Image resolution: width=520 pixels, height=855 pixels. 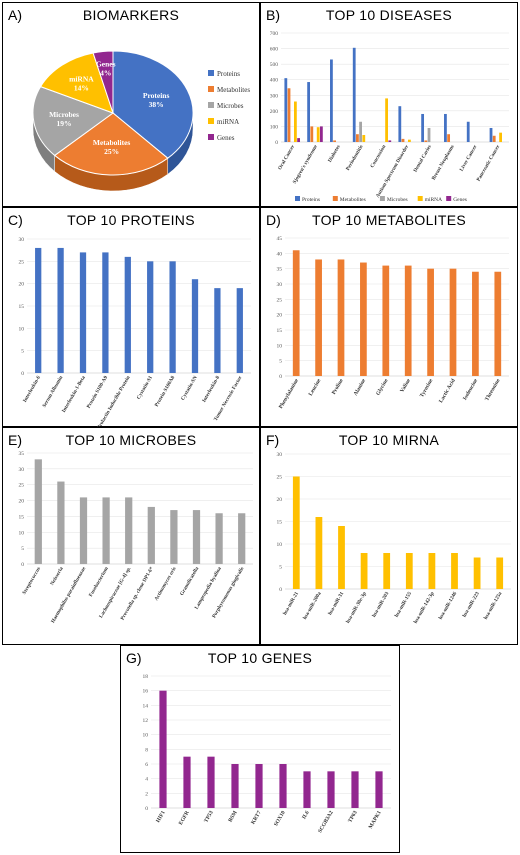 What do you see at coordinates (280, 568) in the screenshot?
I see `y-tick-label: 5` at bounding box center [280, 568].